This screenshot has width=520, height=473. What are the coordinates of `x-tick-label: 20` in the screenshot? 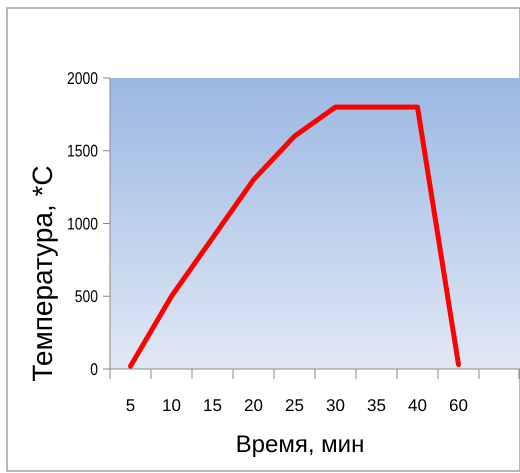 It's located at (253, 405).